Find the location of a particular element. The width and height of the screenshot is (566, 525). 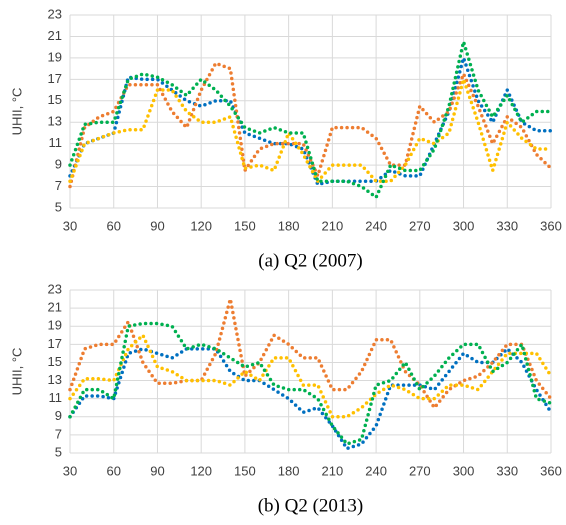

series-line is located at coordinates (310, 375).